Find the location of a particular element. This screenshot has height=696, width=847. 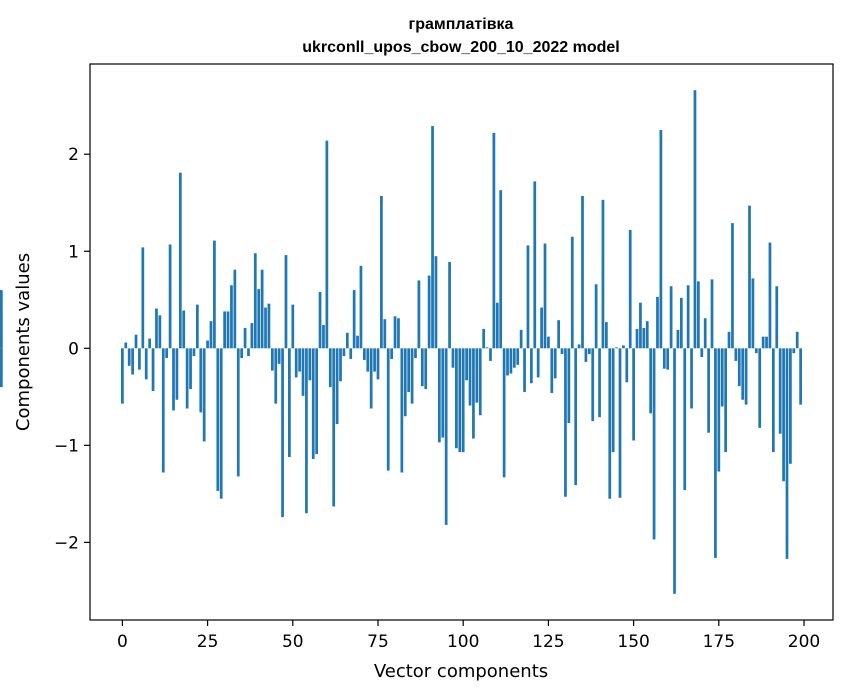

y-axis-label: Components values is located at coordinates (23, 342).